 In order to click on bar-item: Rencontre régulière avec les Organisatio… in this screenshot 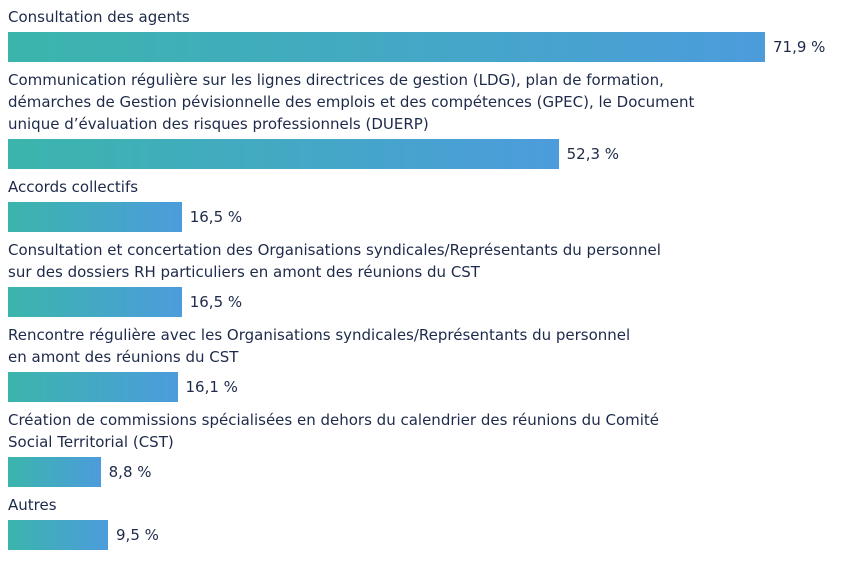, I will do `click(428, 363)`.